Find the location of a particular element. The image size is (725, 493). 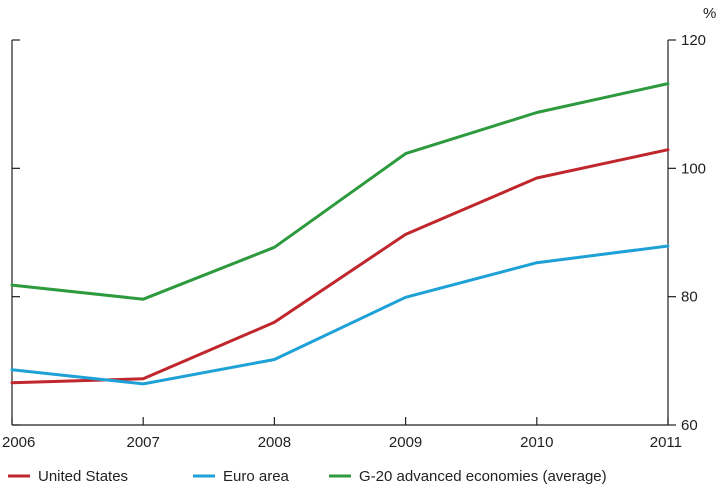

x-tick-label: 2011 is located at coordinates (666, 442).